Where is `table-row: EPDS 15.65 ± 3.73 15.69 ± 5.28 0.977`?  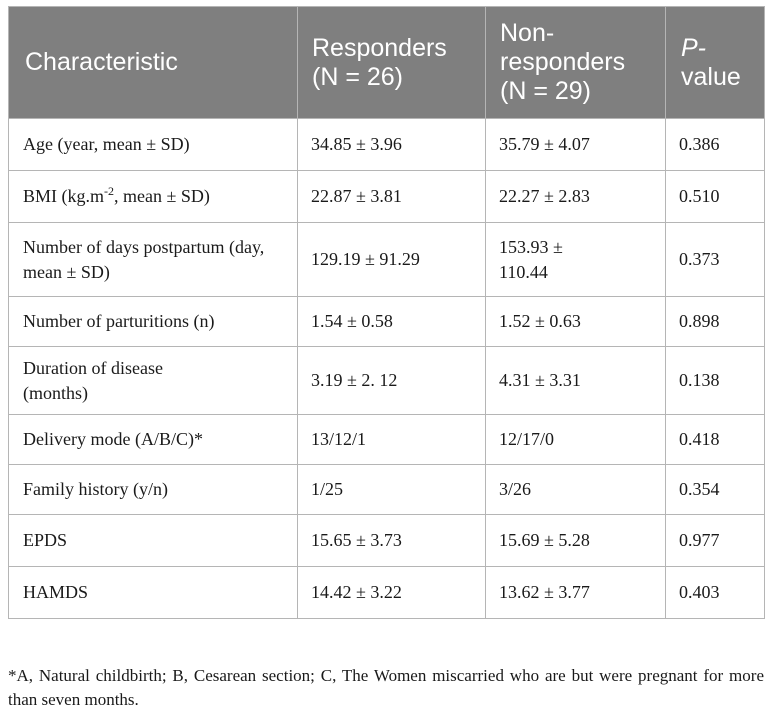
table-row: EPDS 15.65 ± 3.73 15.69 ± 5.28 0.977 is located at coordinates (386, 540).